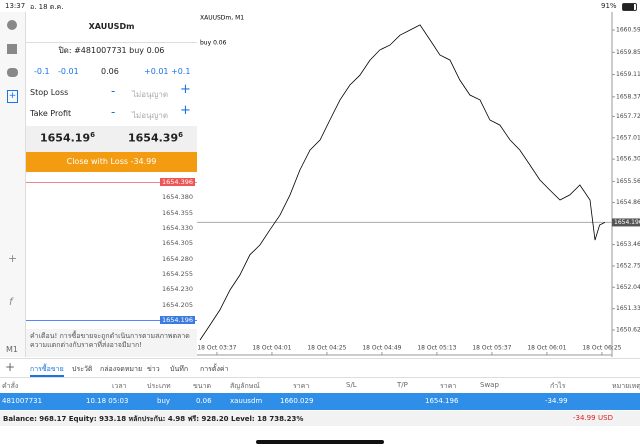  Describe the element at coordinates (629, 7) in the screenshot. I see `battery-icon` at that location.